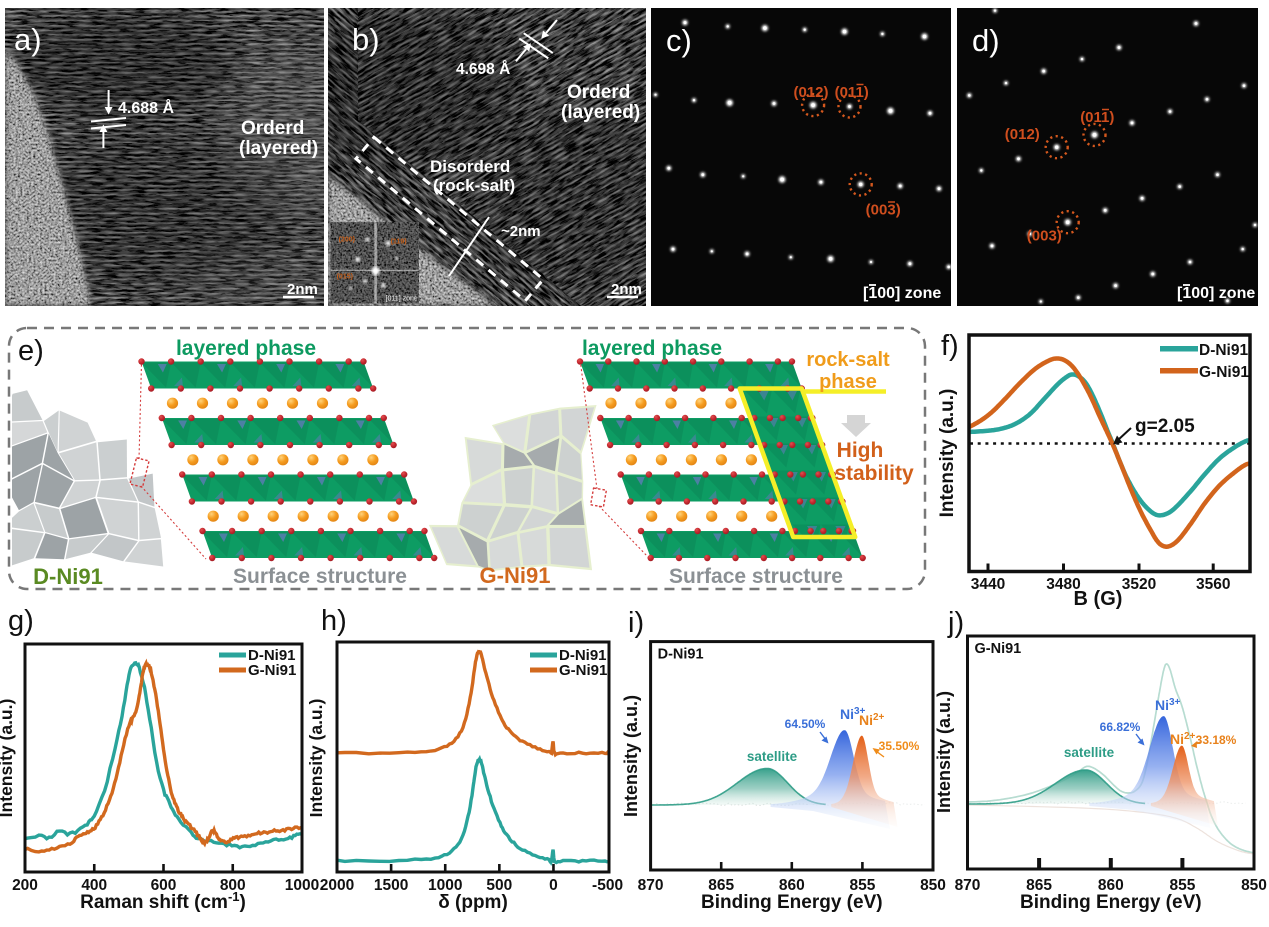  What do you see at coordinates (899, 746) in the screenshot?
I see `svg-text: 35.50%` at bounding box center [899, 746].